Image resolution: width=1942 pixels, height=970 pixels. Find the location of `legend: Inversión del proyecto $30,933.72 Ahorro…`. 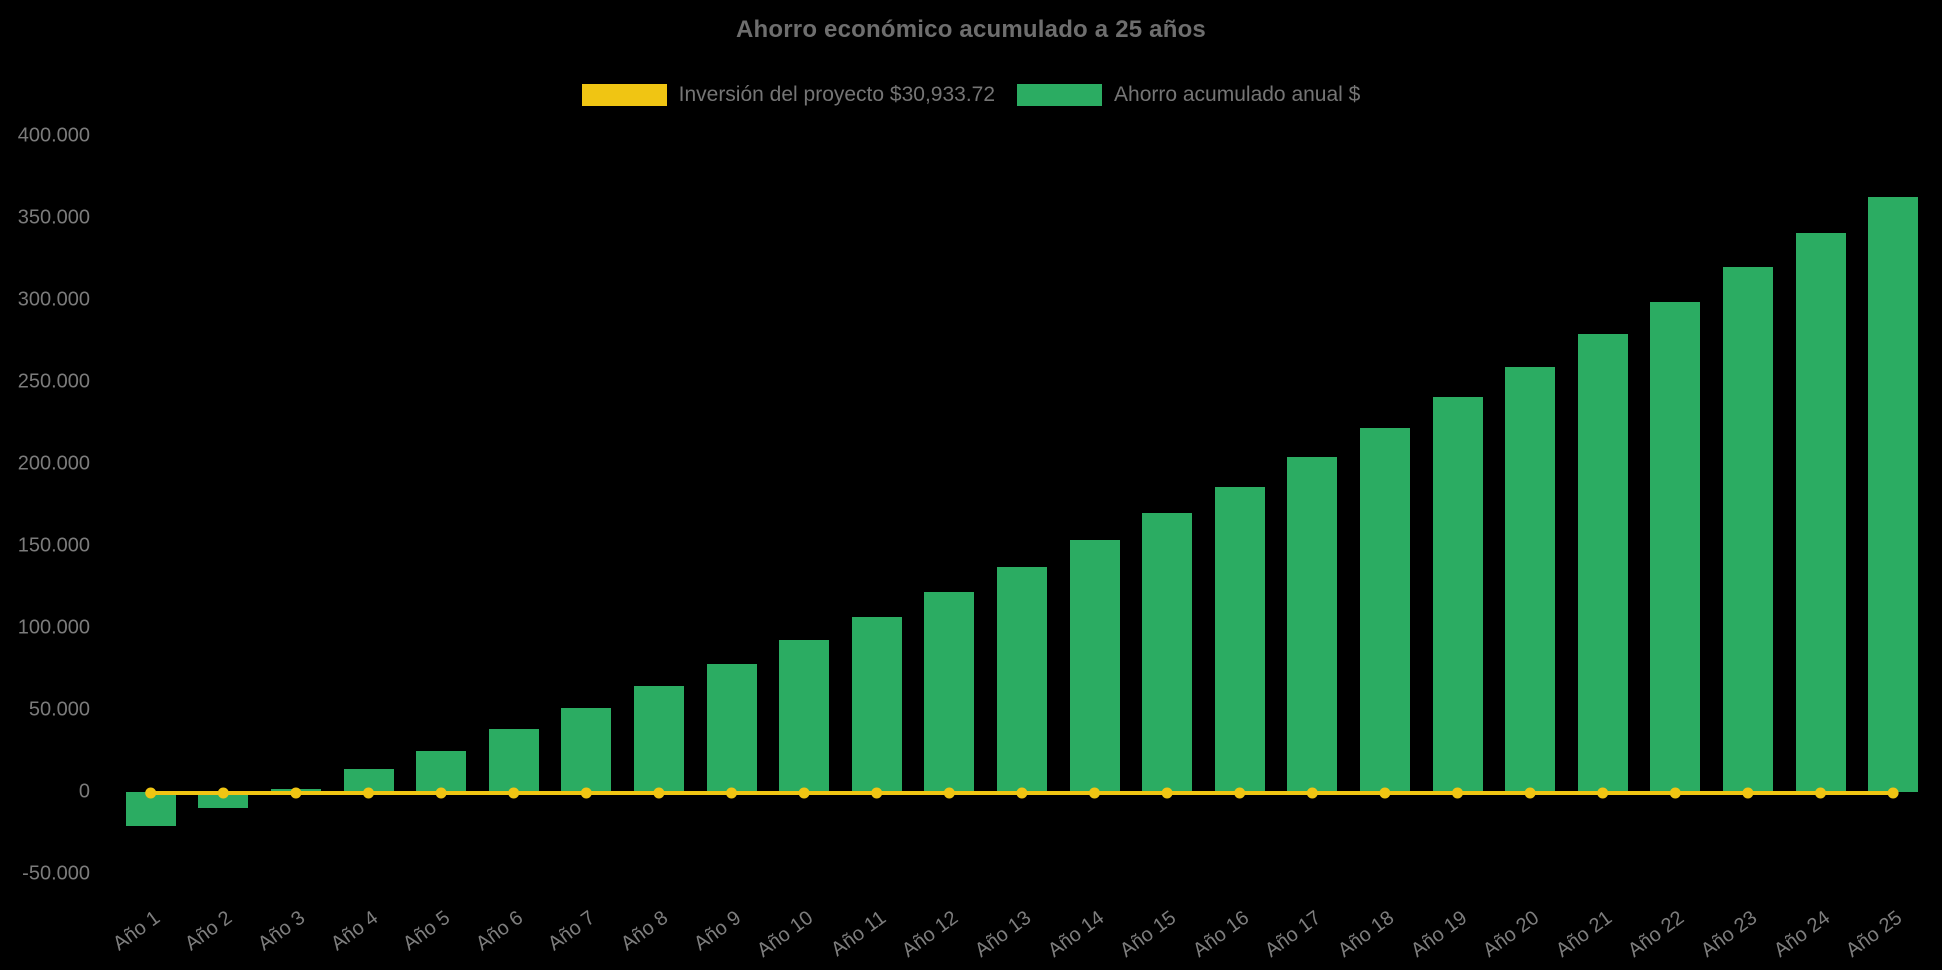

legend: Inversión del proyecto $30,933.72 Ahorro… is located at coordinates (971, 95).